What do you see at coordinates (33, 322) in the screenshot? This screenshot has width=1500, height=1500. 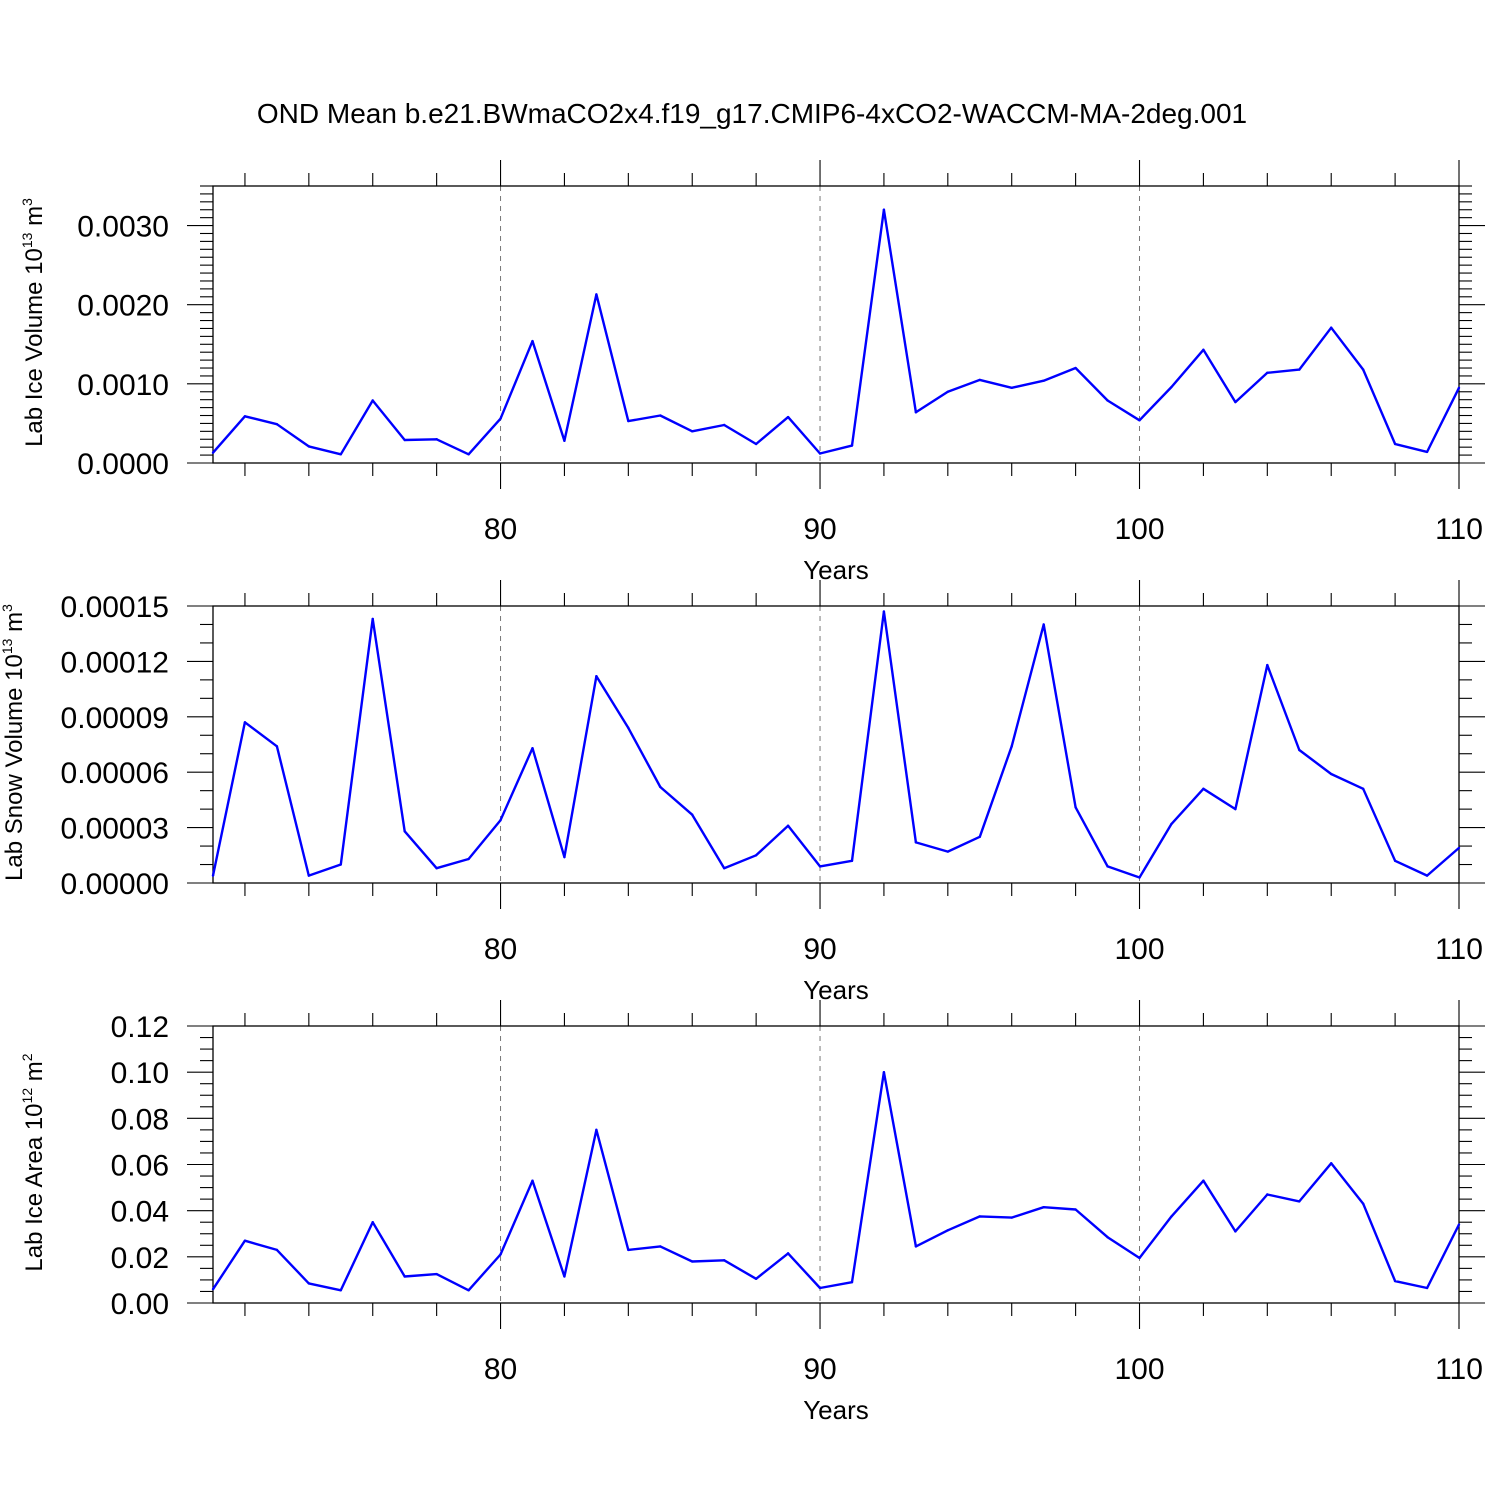 I see `y-axis-label: Lab Ice Volume 1013 m3` at bounding box center [33, 322].